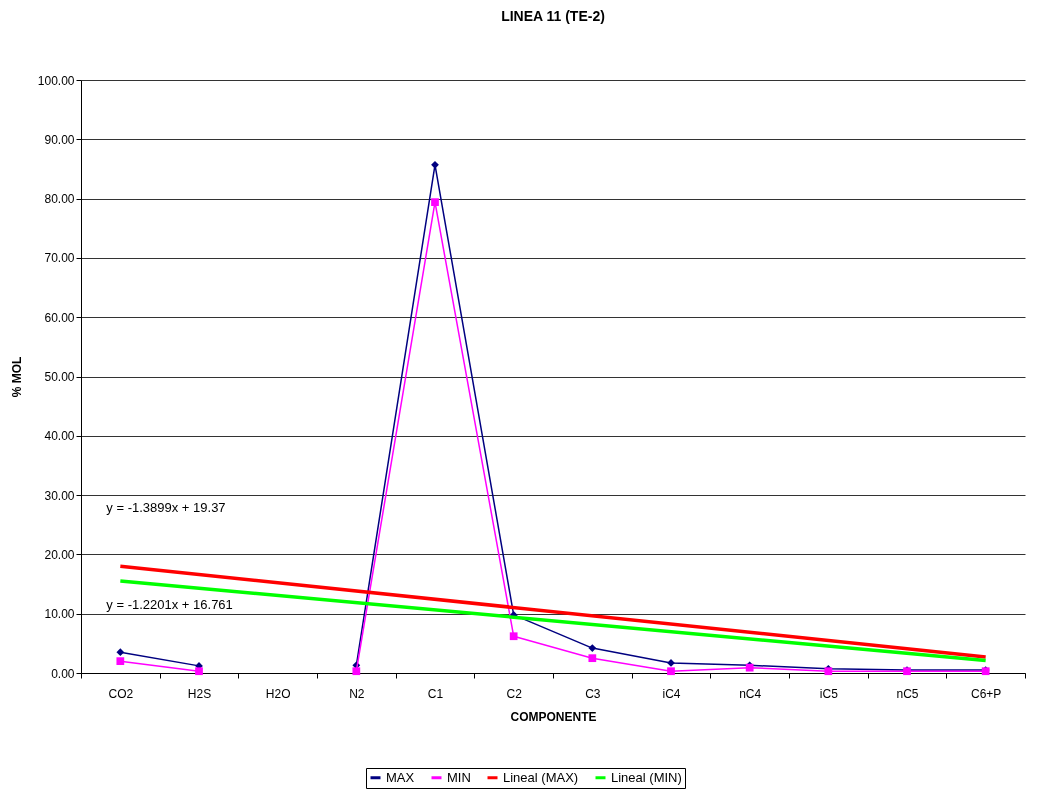 This screenshot has width=1052, height=792. Describe the element at coordinates (121, 693) in the screenshot. I see `x-tick-label: CO2` at that location.